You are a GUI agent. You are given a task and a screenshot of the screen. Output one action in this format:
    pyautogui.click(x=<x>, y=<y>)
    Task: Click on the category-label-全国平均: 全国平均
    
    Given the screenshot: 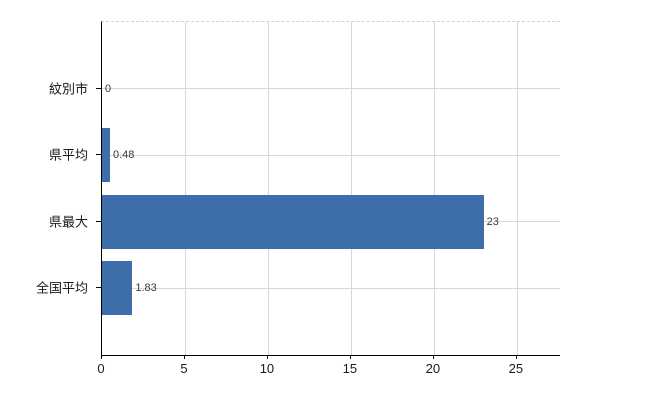 What is the action you would take?
    pyautogui.click(x=61, y=288)
    